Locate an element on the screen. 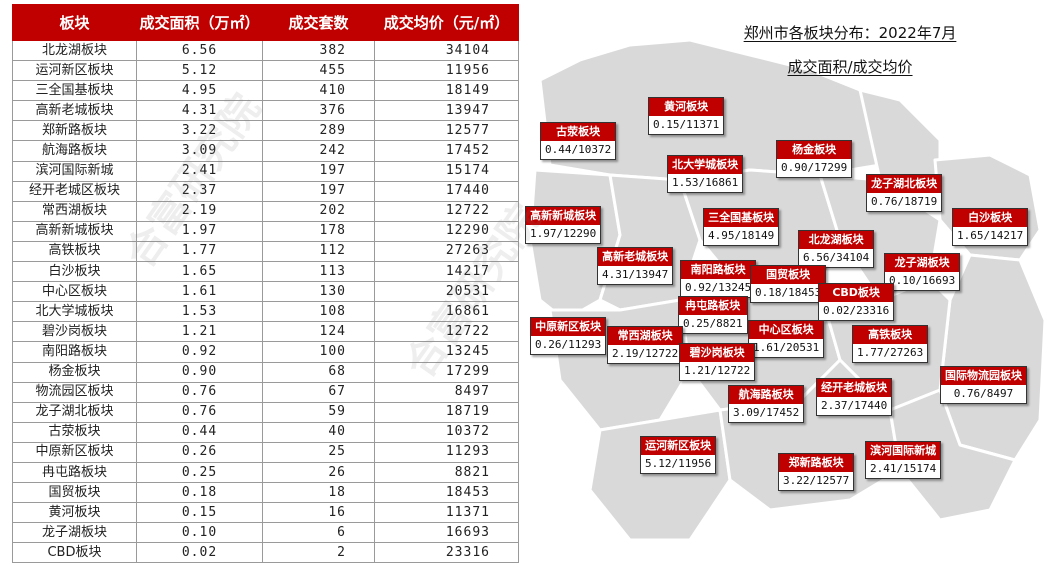 This screenshot has width=1055, height=573. table-row: 中心区板块 1.61 130 20531 is located at coordinates (265, 292).